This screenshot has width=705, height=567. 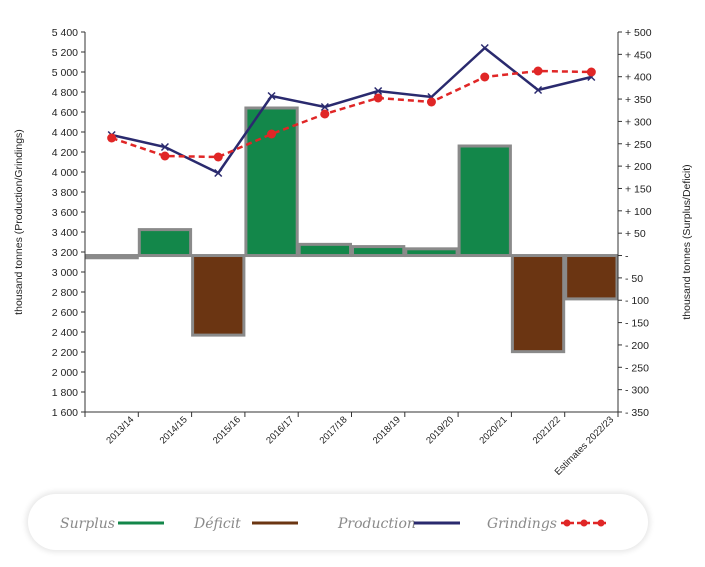 What do you see at coordinates (547, 430) in the screenshot?
I see `category-label: 2021/22` at bounding box center [547, 430].